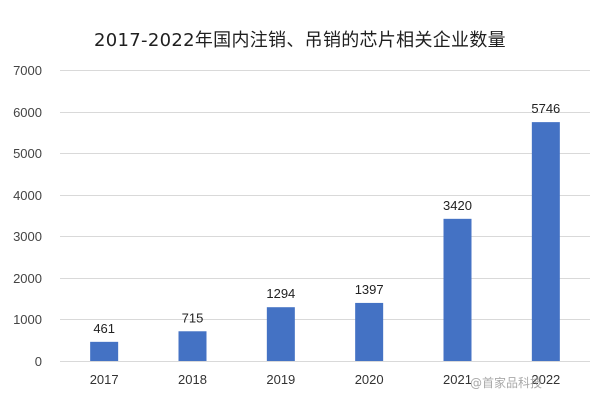 This screenshot has height=406, width=600. What do you see at coordinates (369, 289) in the screenshot?
I see `data-label-2020: 1397` at bounding box center [369, 289].